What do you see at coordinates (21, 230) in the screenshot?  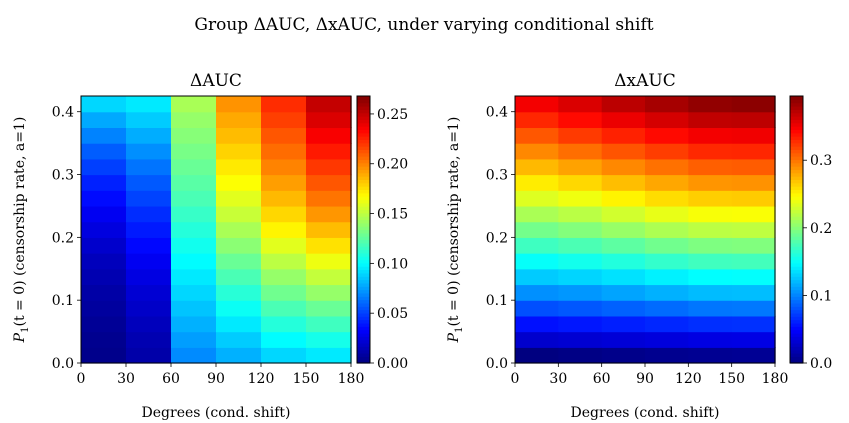 I see `y-axis-label: P1(t = 0) (censorship rate, a=1)` at bounding box center [21, 230].